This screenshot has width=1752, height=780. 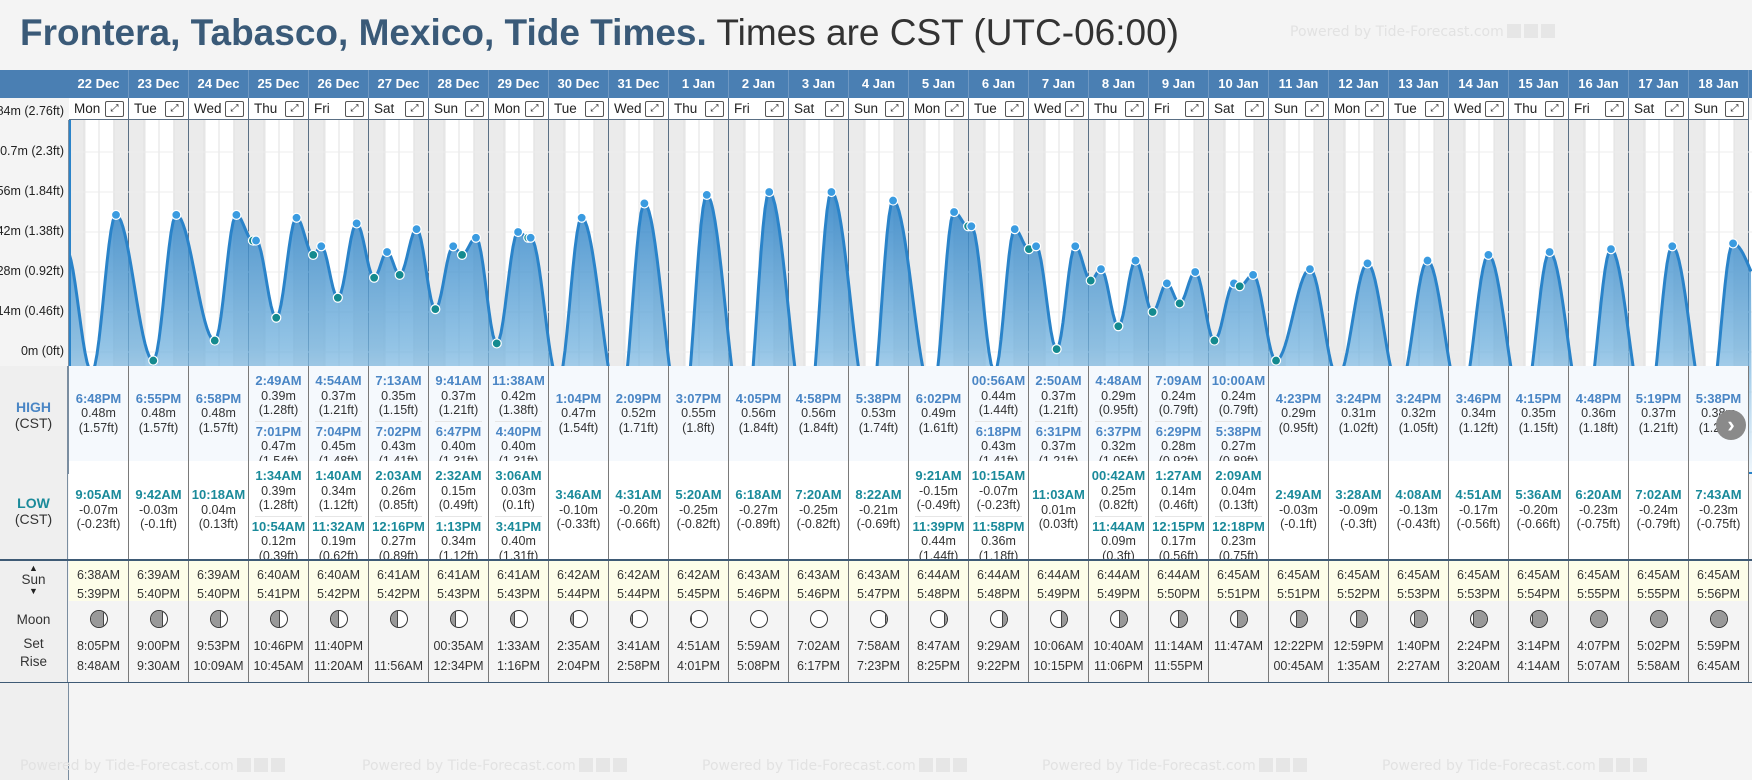 What do you see at coordinates (33, 619) in the screenshot?
I see `moon-label: Moon` at bounding box center [33, 619].